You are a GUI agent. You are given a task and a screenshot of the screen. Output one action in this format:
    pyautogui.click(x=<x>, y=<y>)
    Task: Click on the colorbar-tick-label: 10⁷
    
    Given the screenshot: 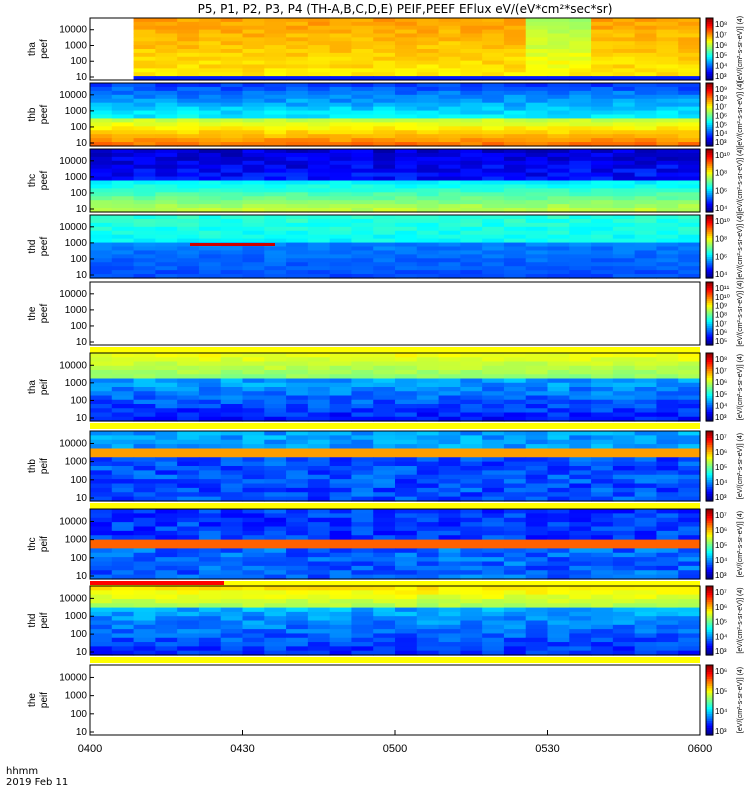 What is the action you would take?
    pyautogui.click(x=721, y=592)
    